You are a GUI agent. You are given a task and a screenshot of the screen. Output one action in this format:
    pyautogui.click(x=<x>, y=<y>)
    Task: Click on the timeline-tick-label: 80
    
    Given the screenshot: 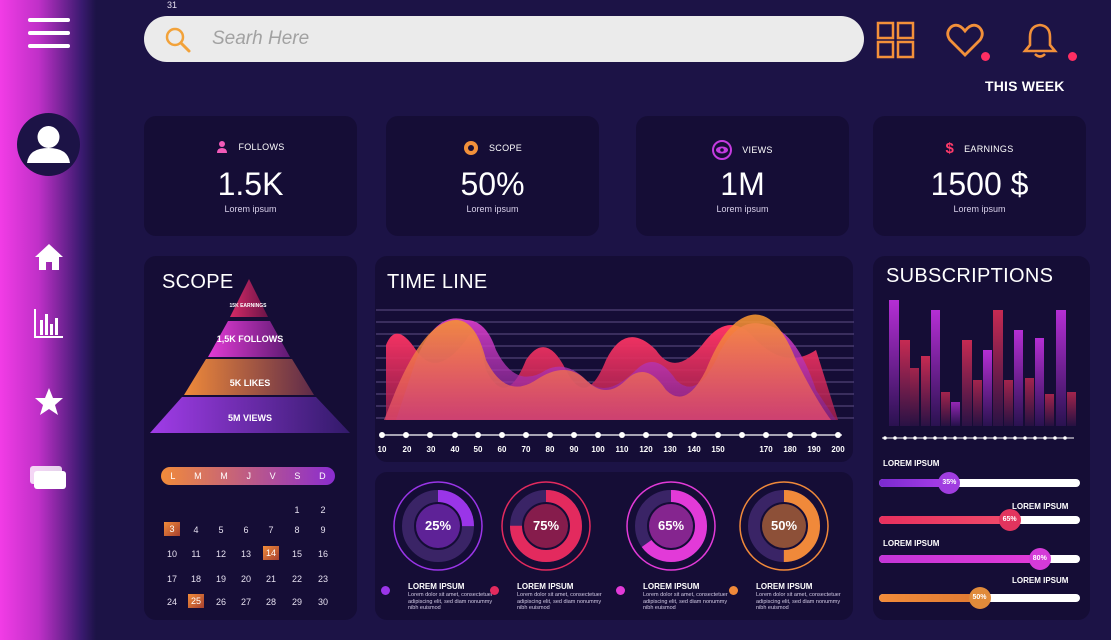 What is the action you would take?
    pyautogui.click(x=550, y=449)
    